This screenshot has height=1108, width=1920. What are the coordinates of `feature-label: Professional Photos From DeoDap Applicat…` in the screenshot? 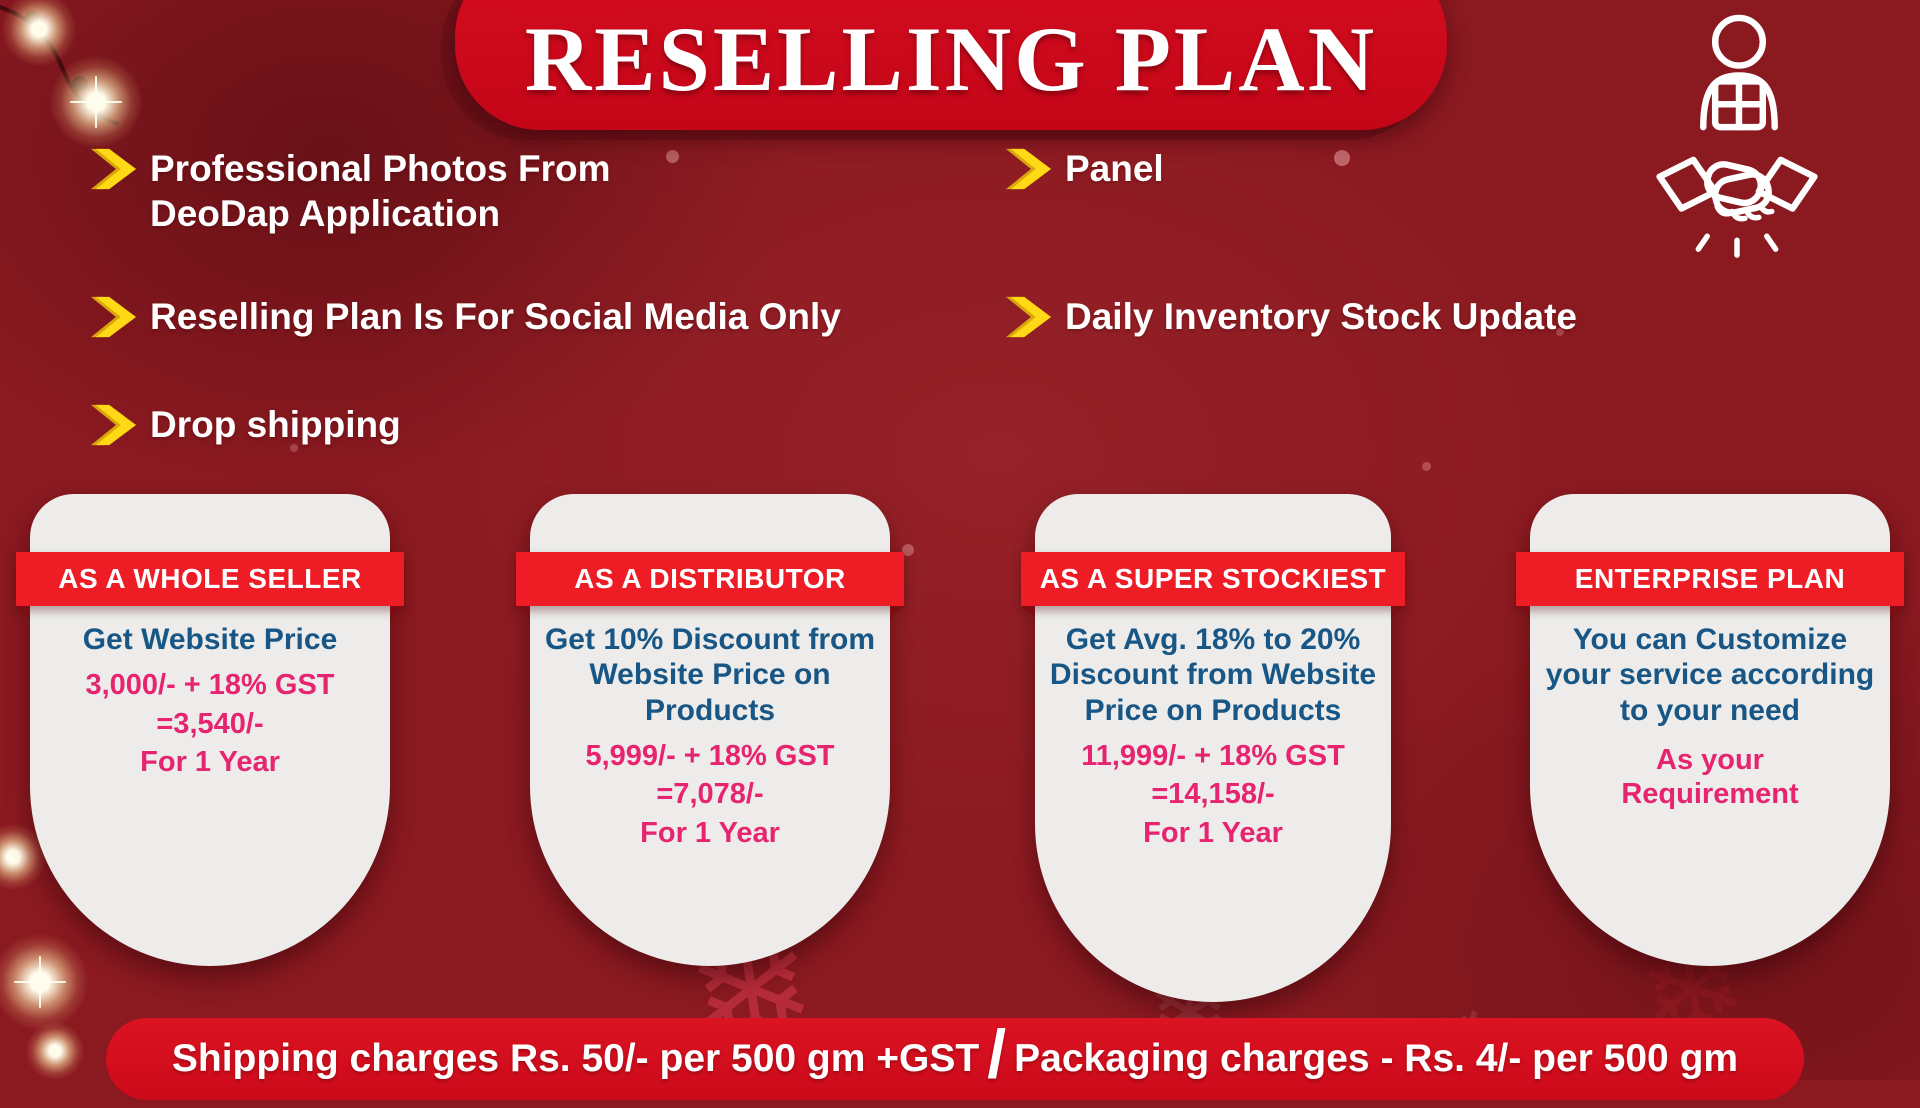 It's located at (380, 191).